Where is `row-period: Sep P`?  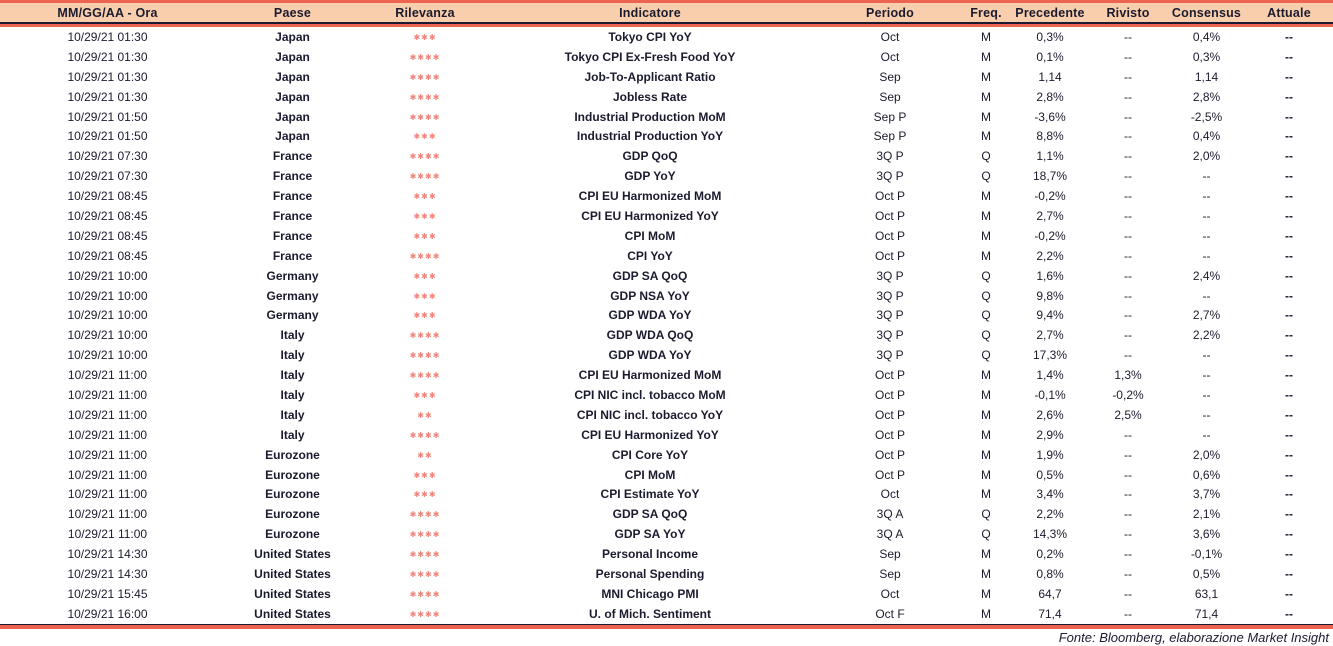
row-period: Sep P is located at coordinates (890, 136).